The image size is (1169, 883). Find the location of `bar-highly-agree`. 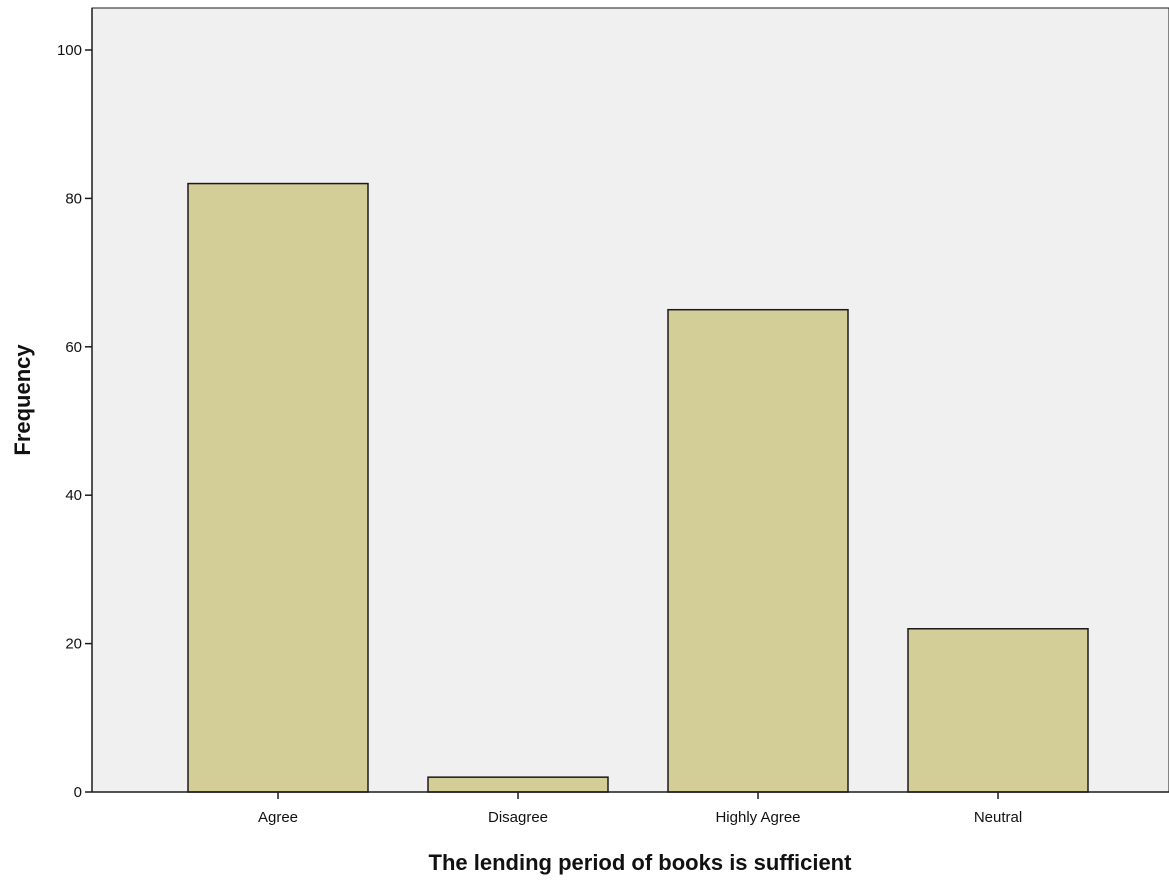

bar-highly-agree is located at coordinates (758, 550).